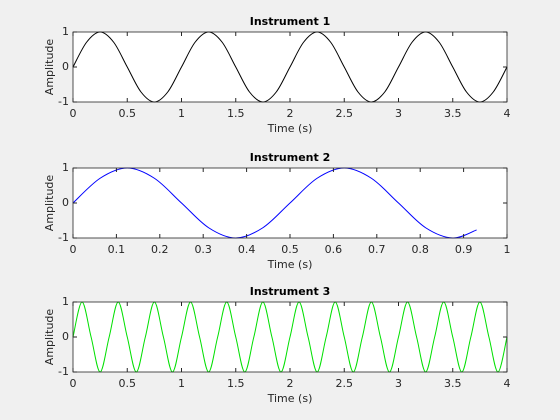 The image size is (560, 420). What do you see at coordinates (203, 249) in the screenshot?
I see `x-tick-label: 0.3` at bounding box center [203, 249].